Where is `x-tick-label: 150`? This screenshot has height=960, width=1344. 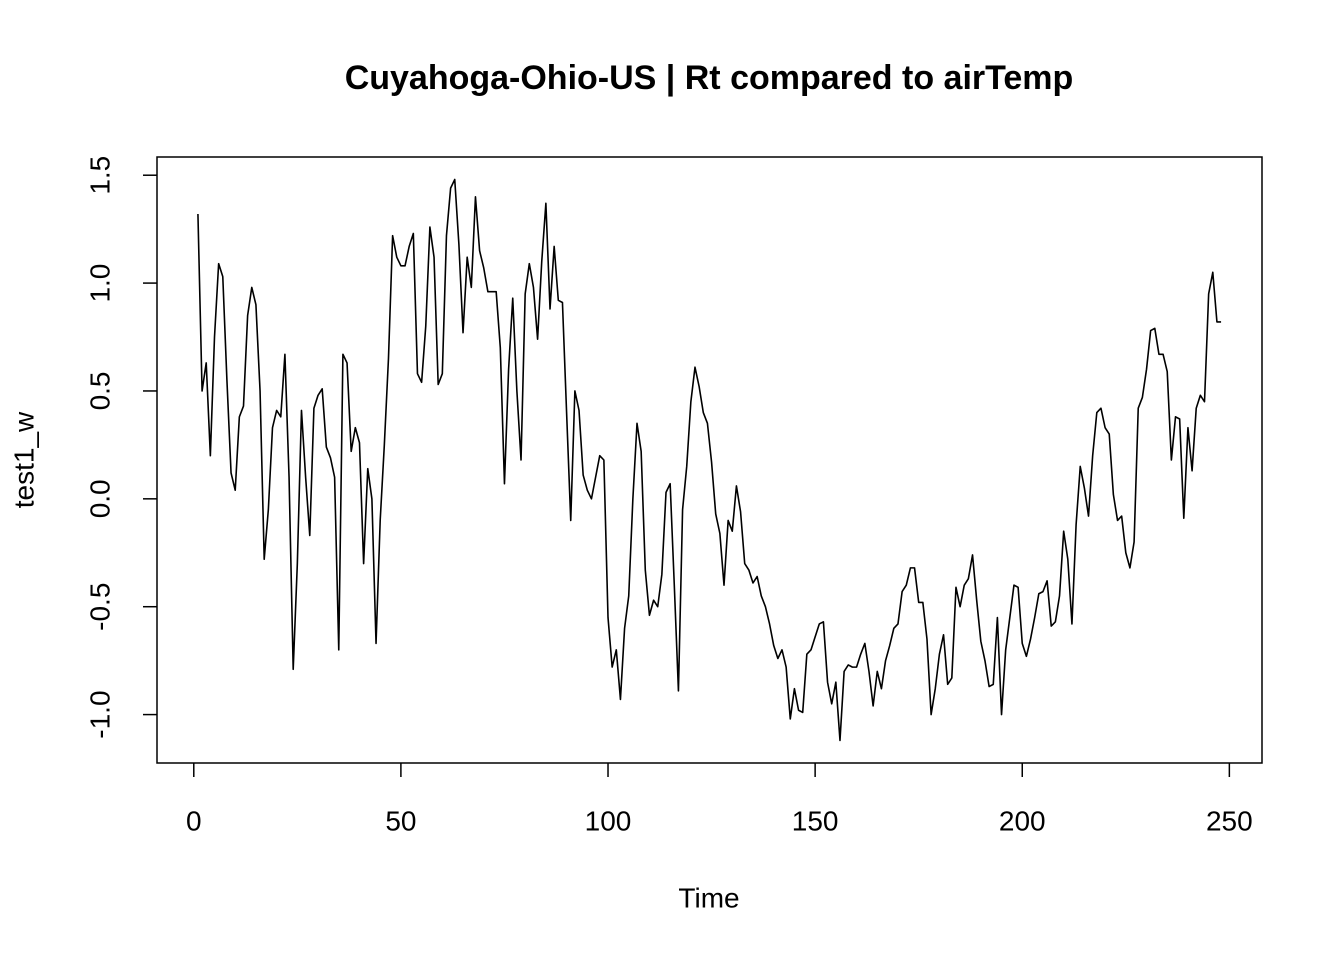
x-tick-label: 150 is located at coordinates (815, 820).